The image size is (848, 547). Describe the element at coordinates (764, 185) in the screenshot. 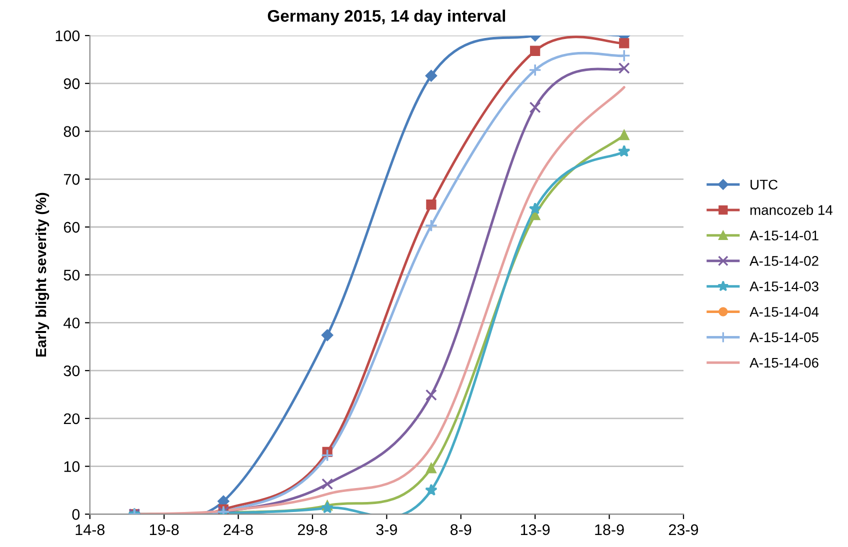

I see `legend-label: UTC` at that location.